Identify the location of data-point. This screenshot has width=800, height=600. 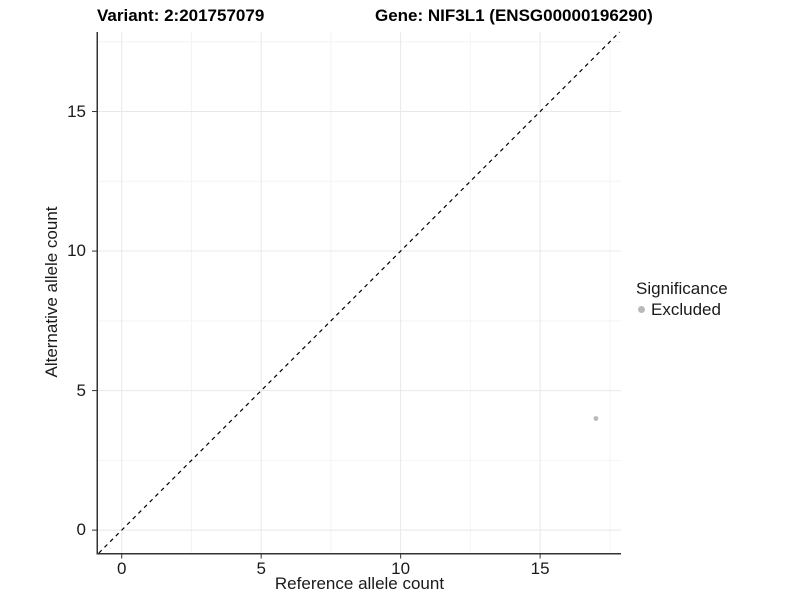
(596, 418).